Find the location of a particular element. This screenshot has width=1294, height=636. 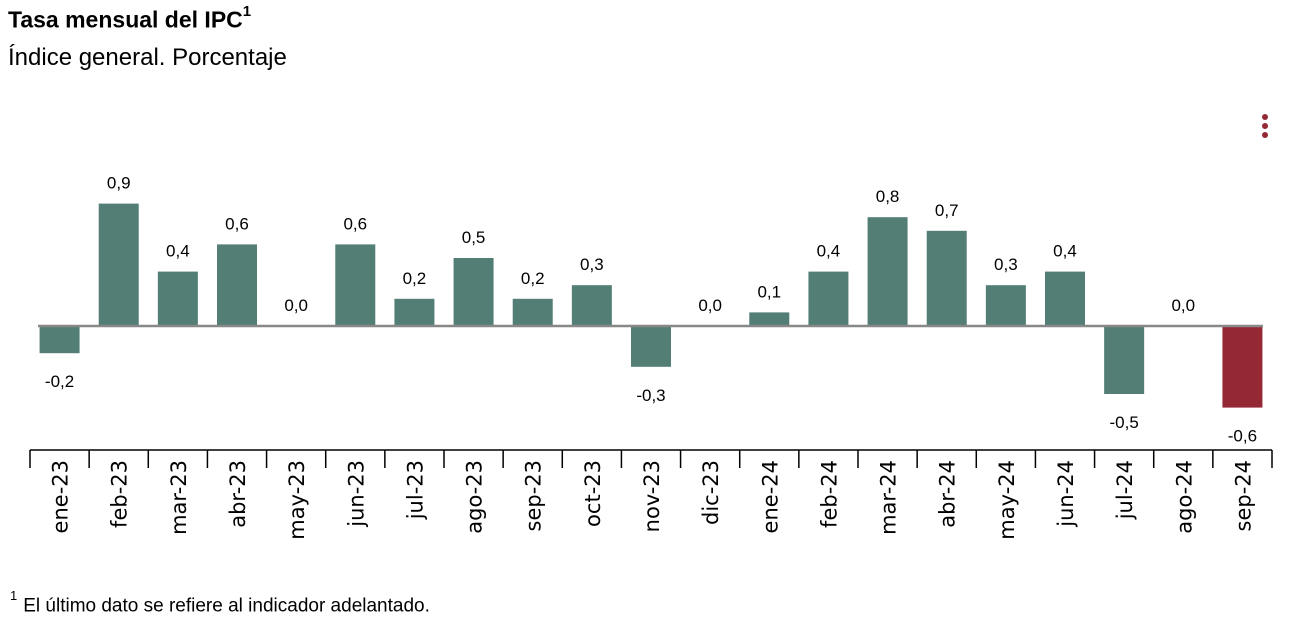

x-tick-label: jul-24 is located at coordinates (1125, 490).